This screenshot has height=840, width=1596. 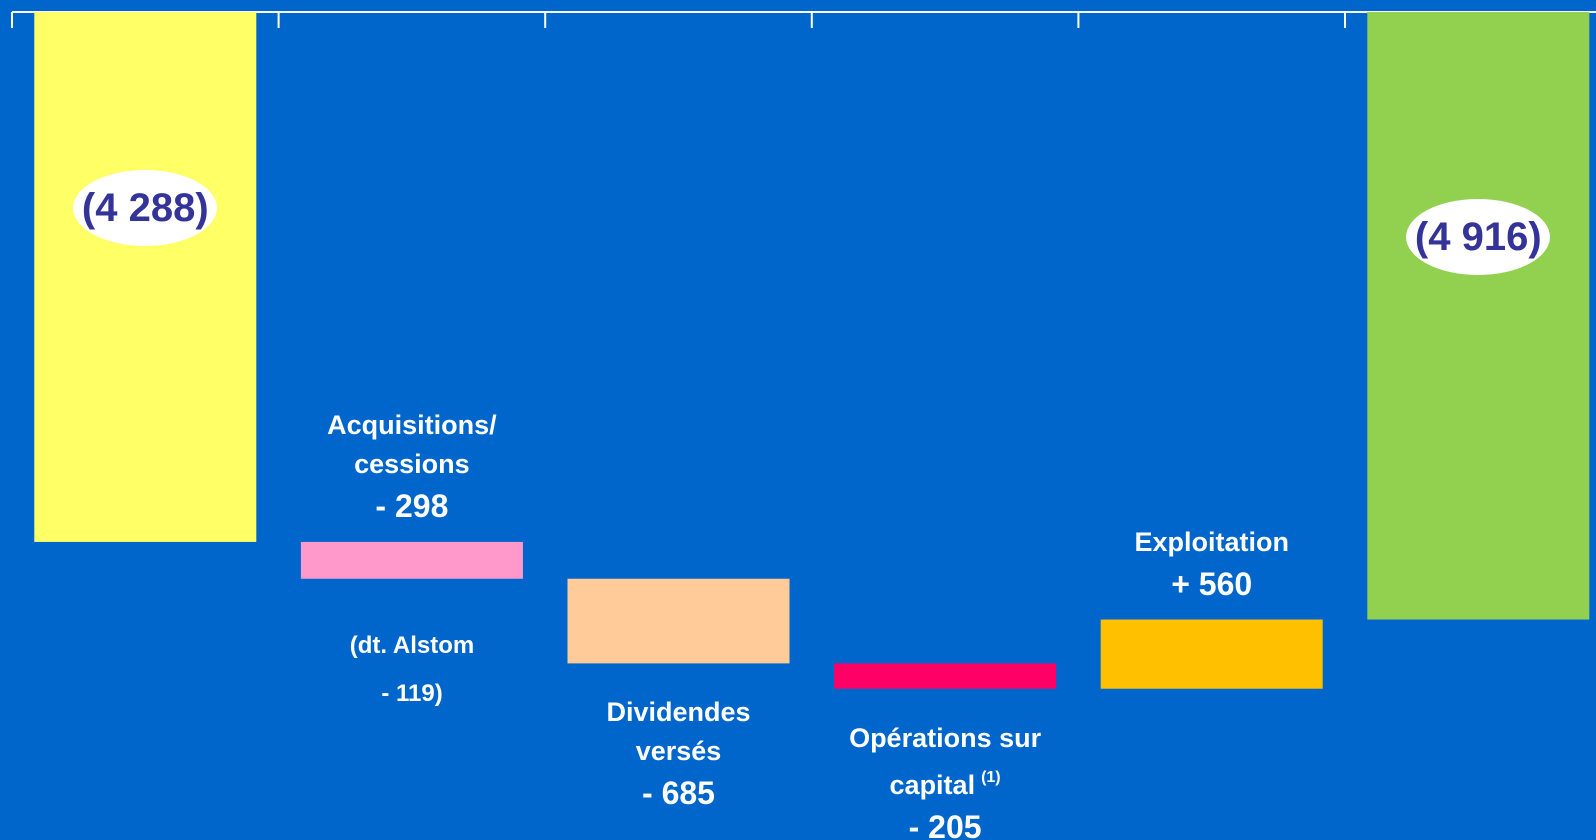 I want to click on value-label: - 685, so click(x=678, y=793).